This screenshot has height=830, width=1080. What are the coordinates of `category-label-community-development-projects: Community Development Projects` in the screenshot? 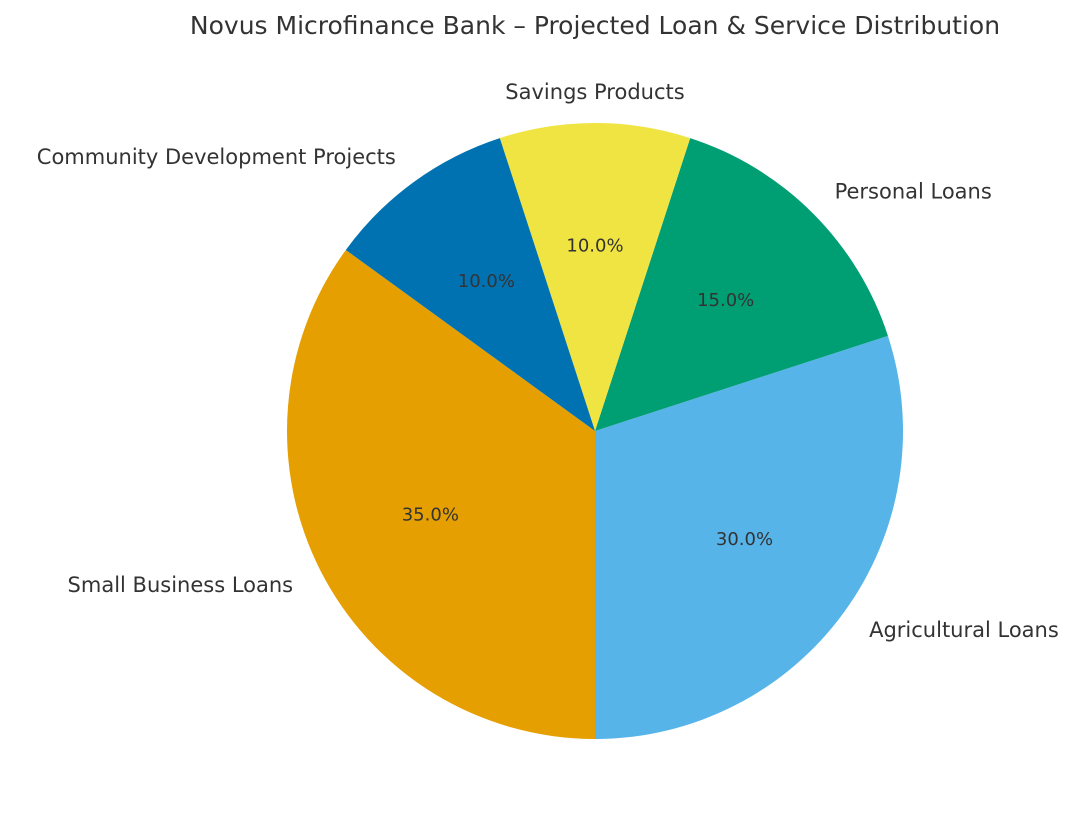 It's located at (216, 157).